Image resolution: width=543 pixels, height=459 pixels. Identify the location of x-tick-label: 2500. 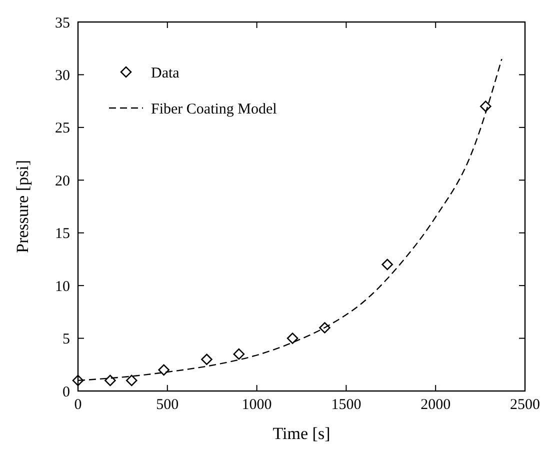
(525, 405).